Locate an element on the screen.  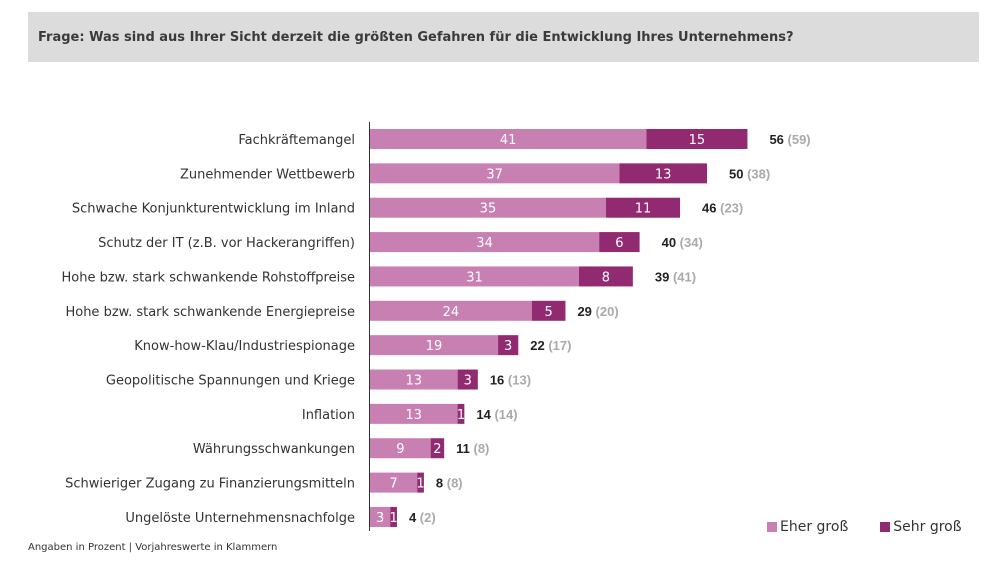
bar-value-label: 34 is located at coordinates (484, 243).